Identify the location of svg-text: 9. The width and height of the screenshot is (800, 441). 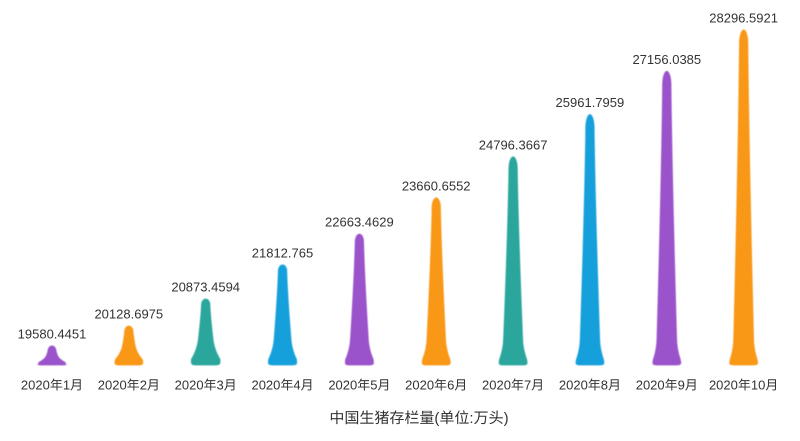
(681, 385).